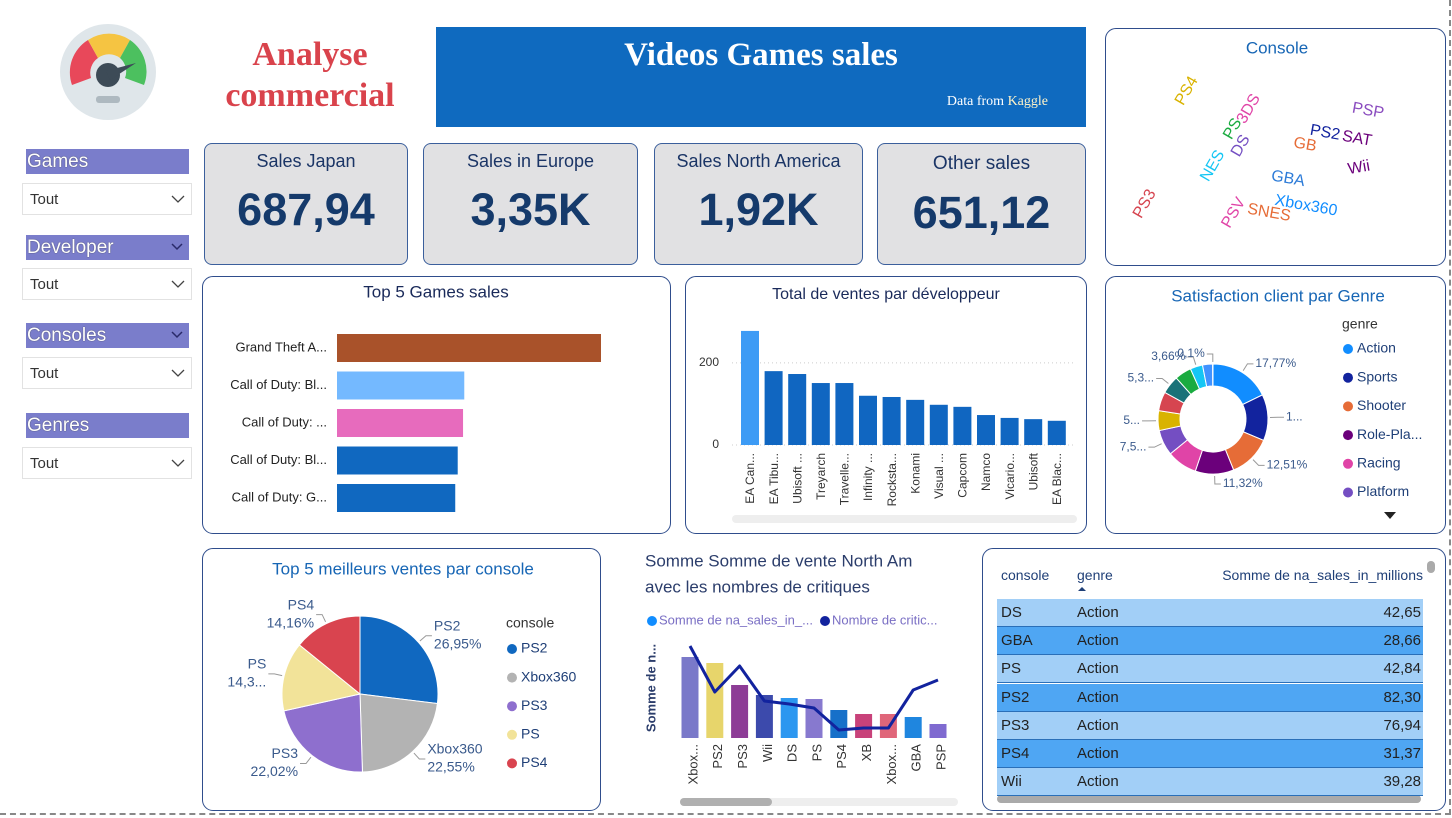  Describe the element at coordinates (1402, 641) in the screenshot. I see `table-cell: 28,66` at that location.